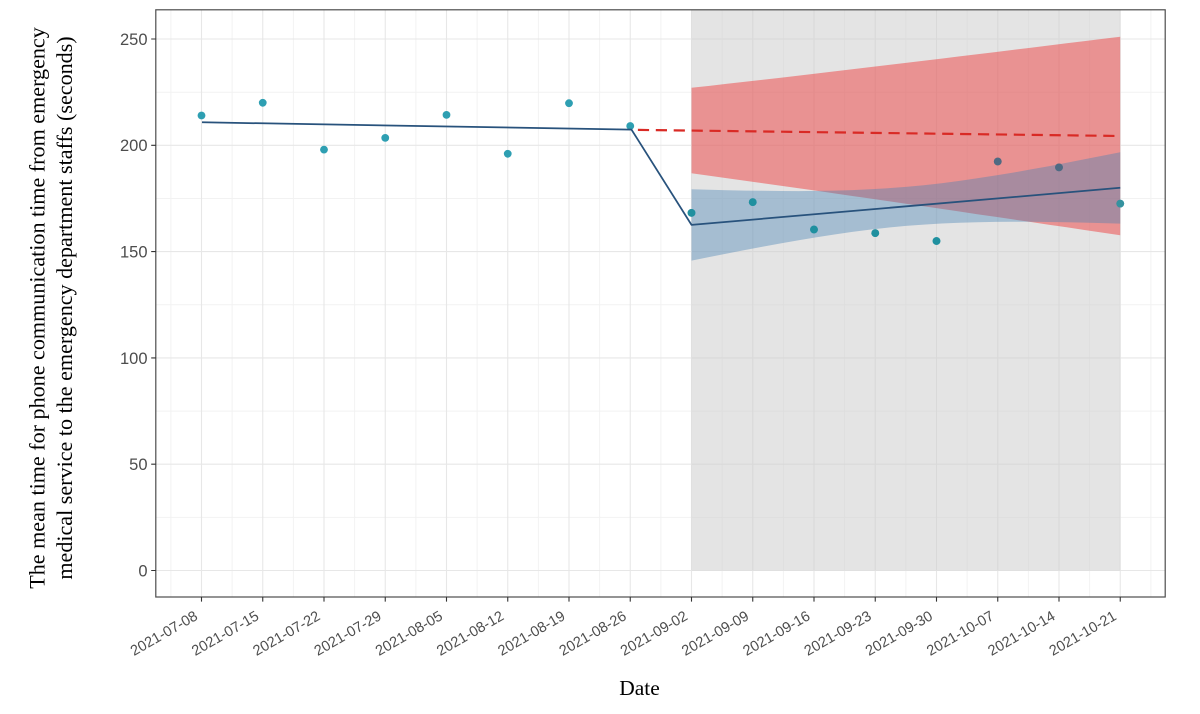  What do you see at coordinates (134, 40) in the screenshot?
I see `svg-text: 250` at bounding box center [134, 40].